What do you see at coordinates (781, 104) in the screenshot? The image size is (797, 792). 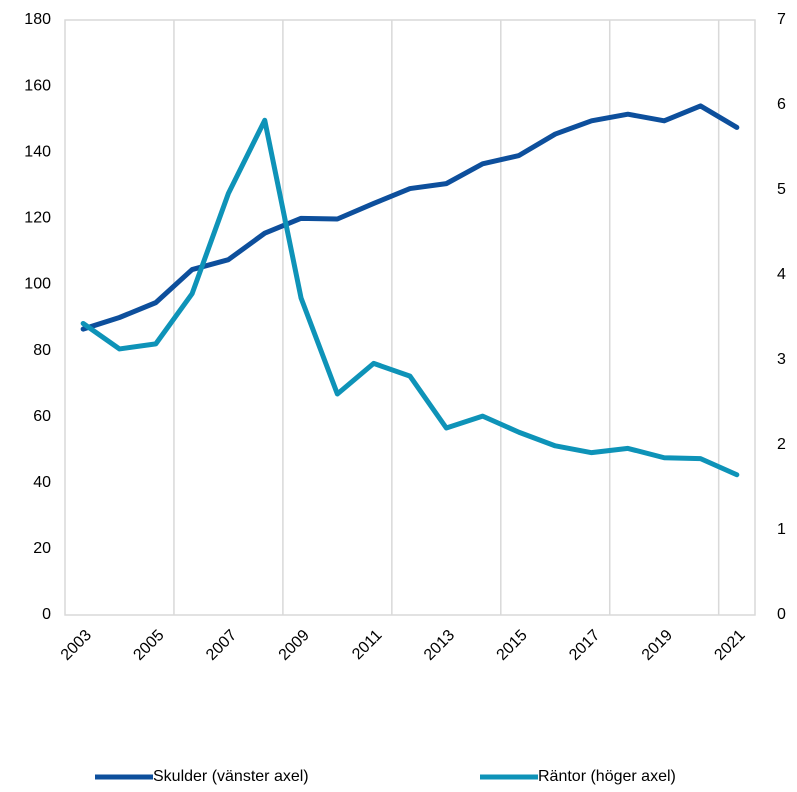 I see `y2-tick-label: 6` at bounding box center [781, 104].